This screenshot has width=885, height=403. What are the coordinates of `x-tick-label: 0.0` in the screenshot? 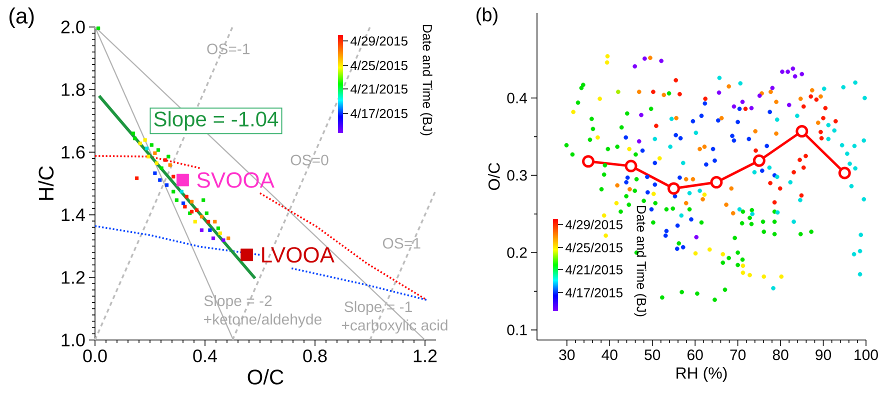 It's located at (95, 356).